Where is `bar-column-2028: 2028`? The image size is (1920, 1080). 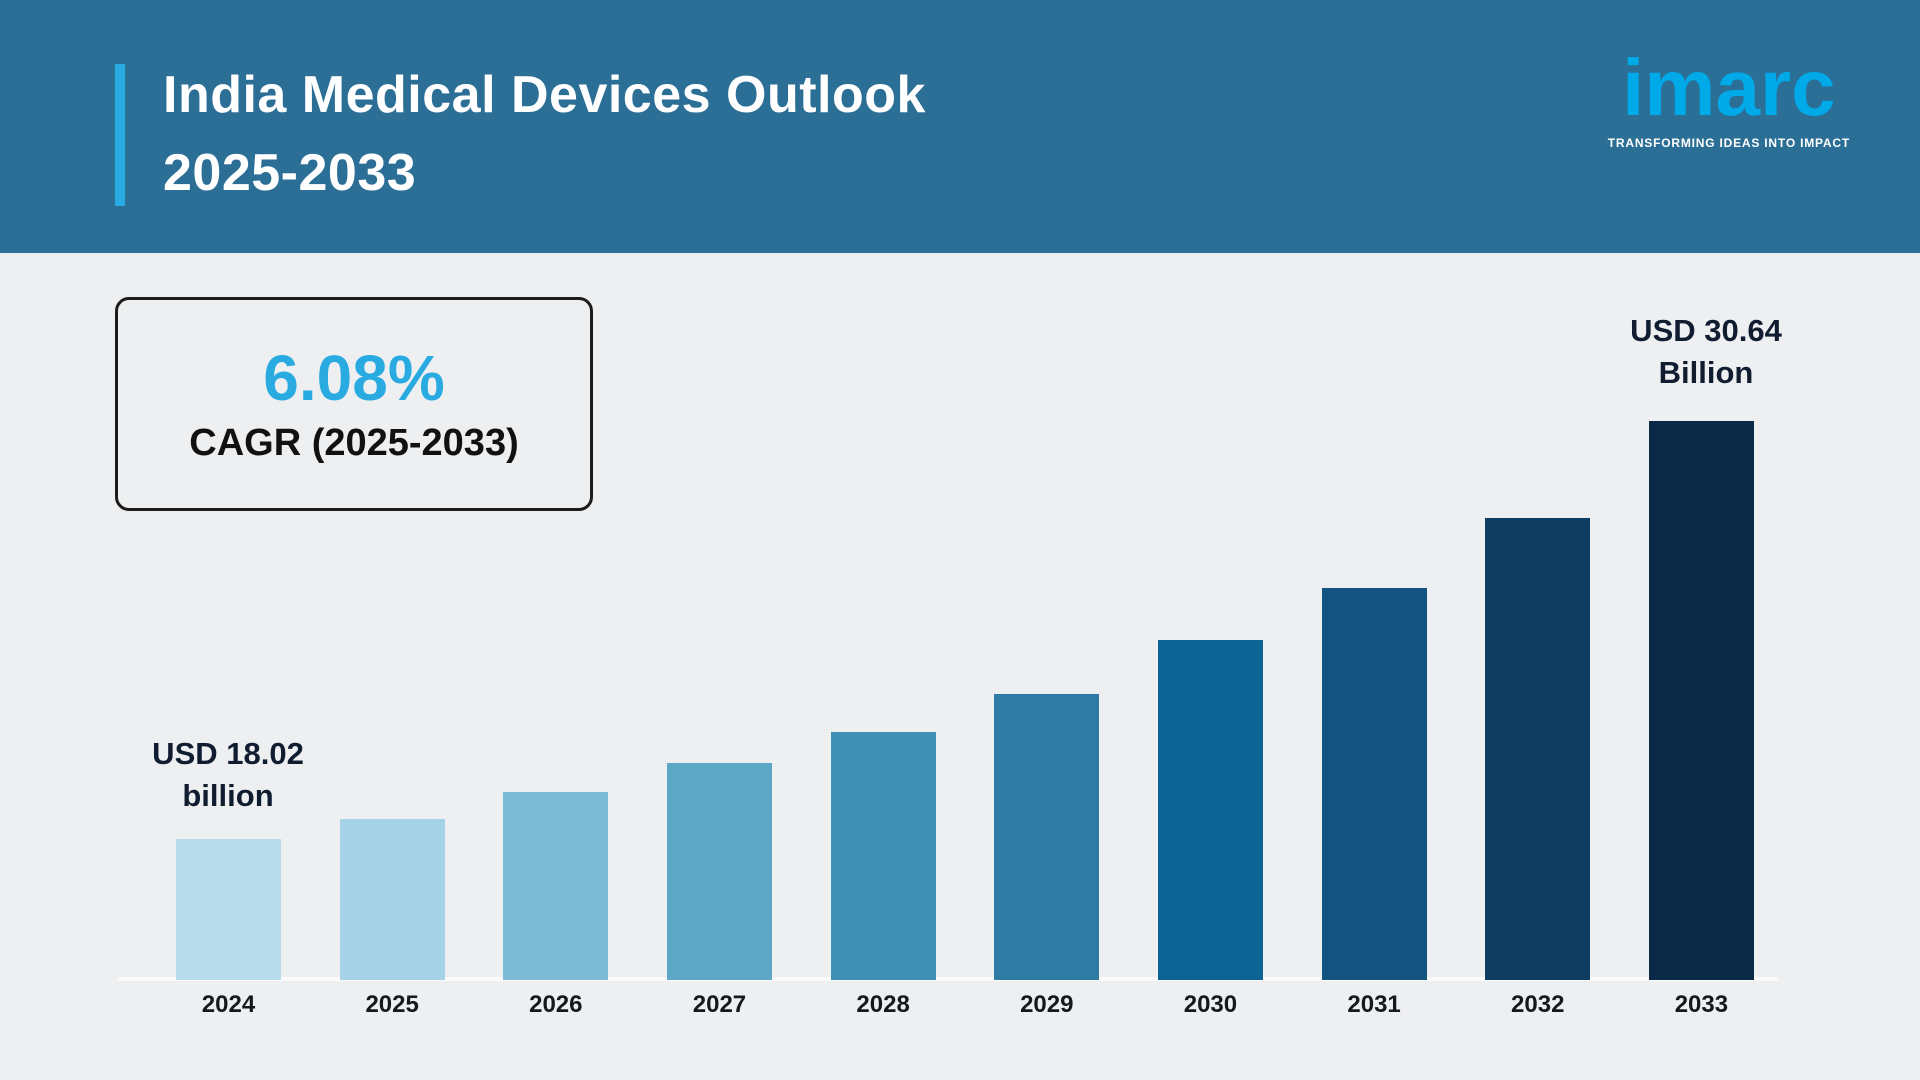
bar-column-2028: 2028 is located at coordinates (883, 874).